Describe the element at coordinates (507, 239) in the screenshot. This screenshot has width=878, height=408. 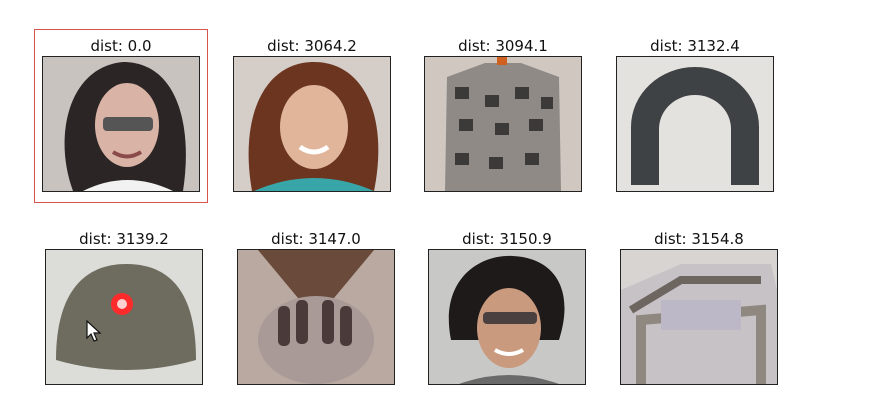
I see `distance-label: dist: 3150.9` at that location.